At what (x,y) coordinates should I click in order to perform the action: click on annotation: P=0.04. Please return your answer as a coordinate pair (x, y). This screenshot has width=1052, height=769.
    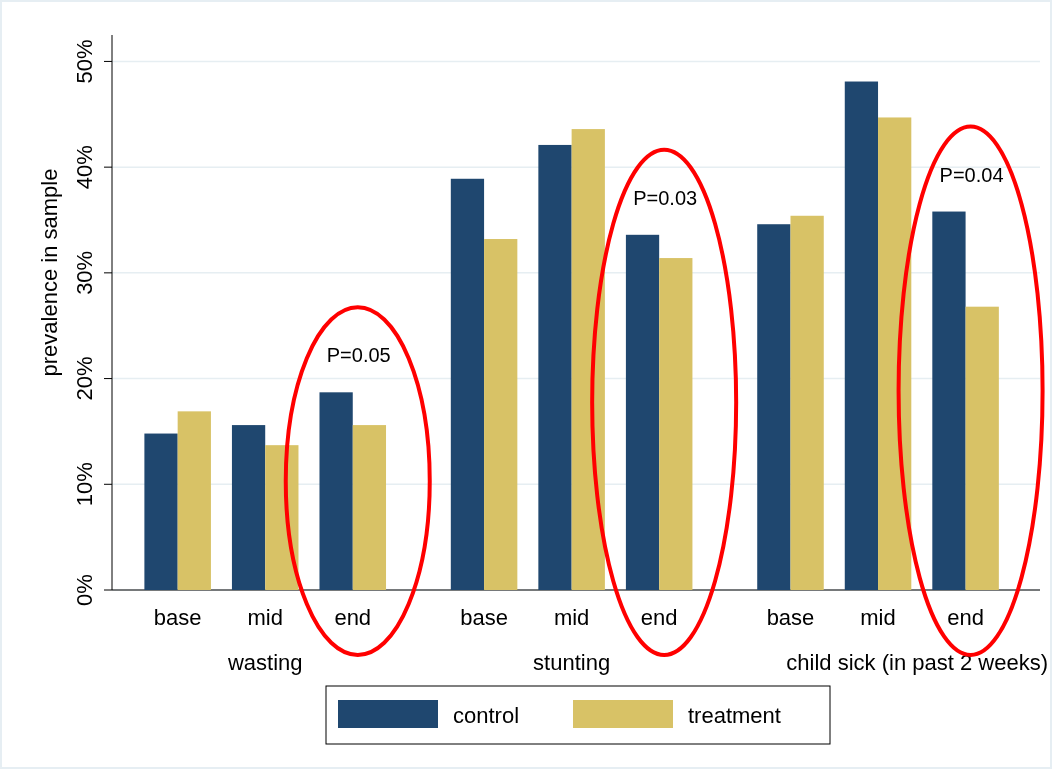
    Looking at the image, I should click on (971, 174).